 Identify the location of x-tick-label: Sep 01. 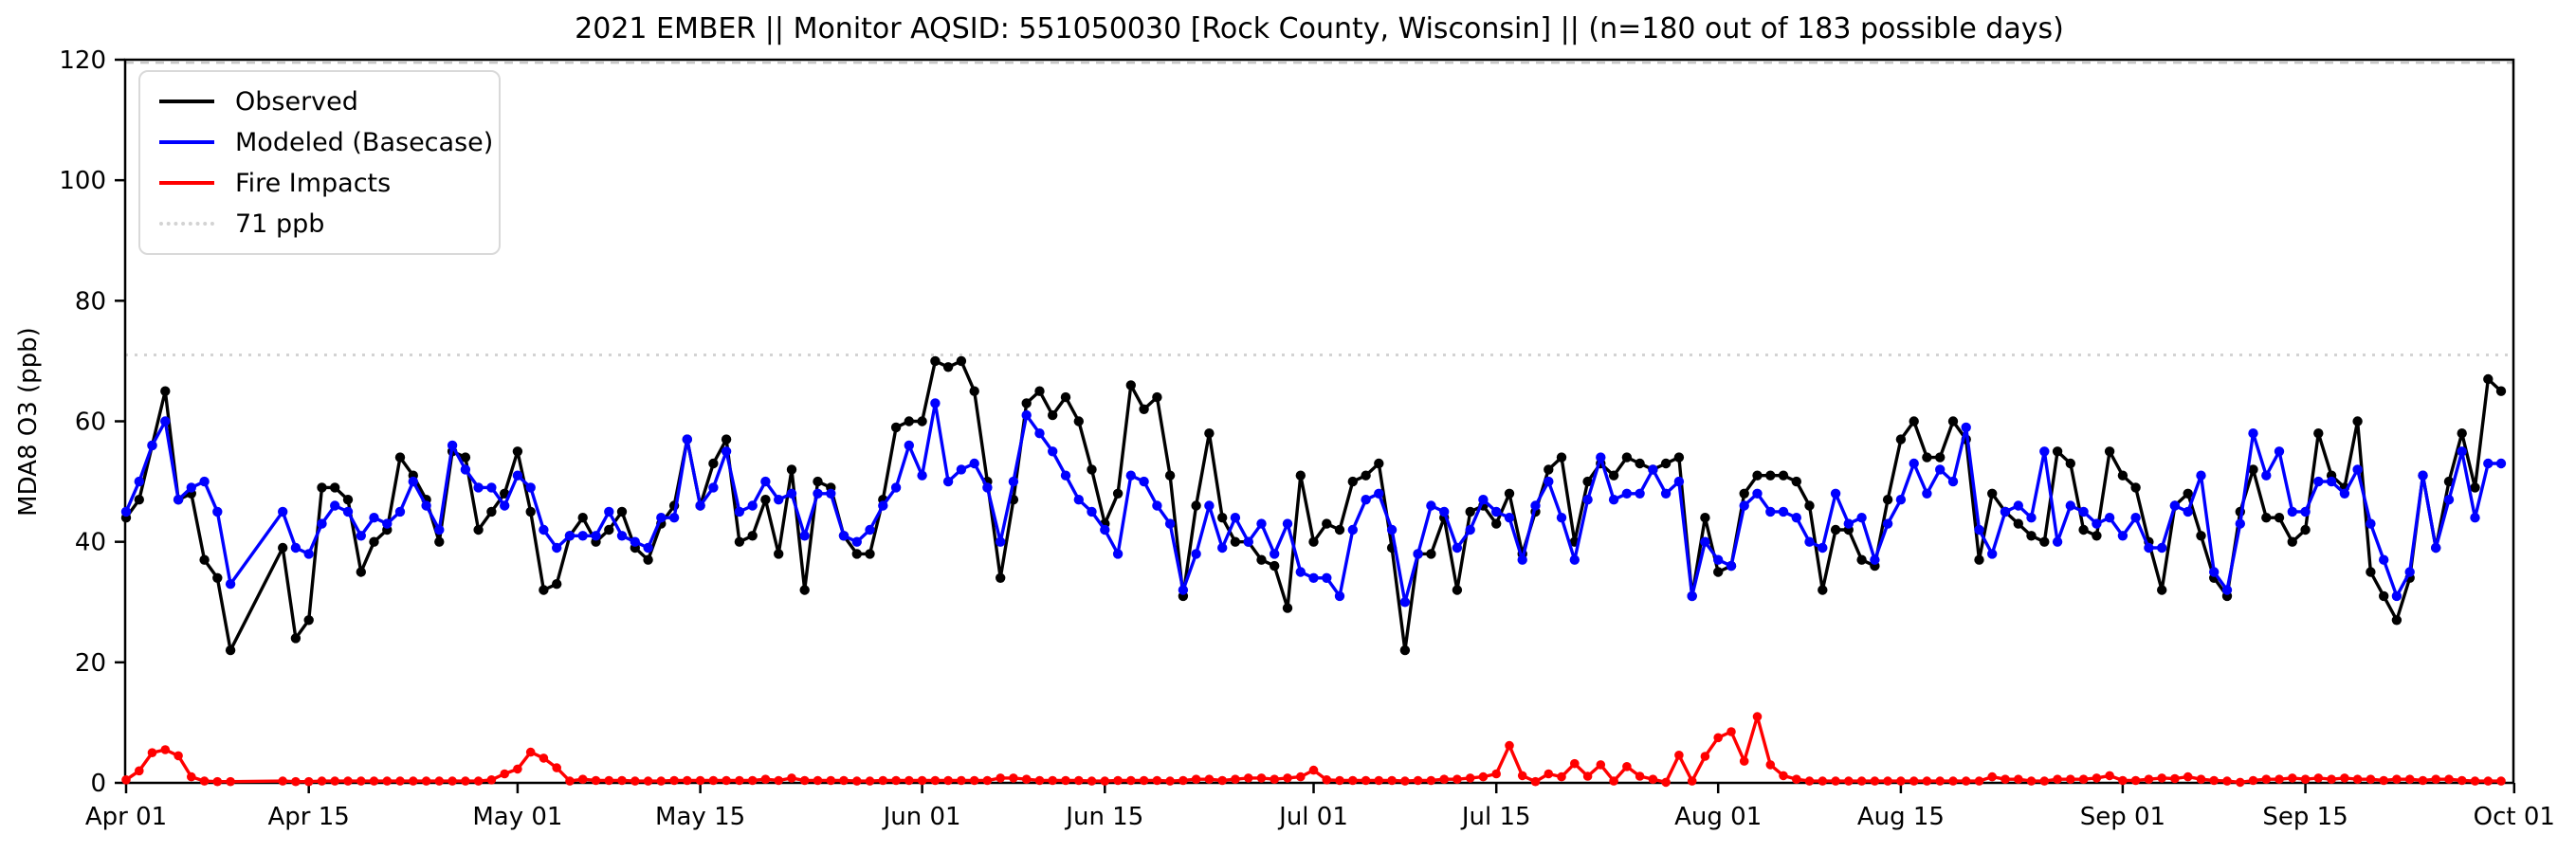
(2122, 817).